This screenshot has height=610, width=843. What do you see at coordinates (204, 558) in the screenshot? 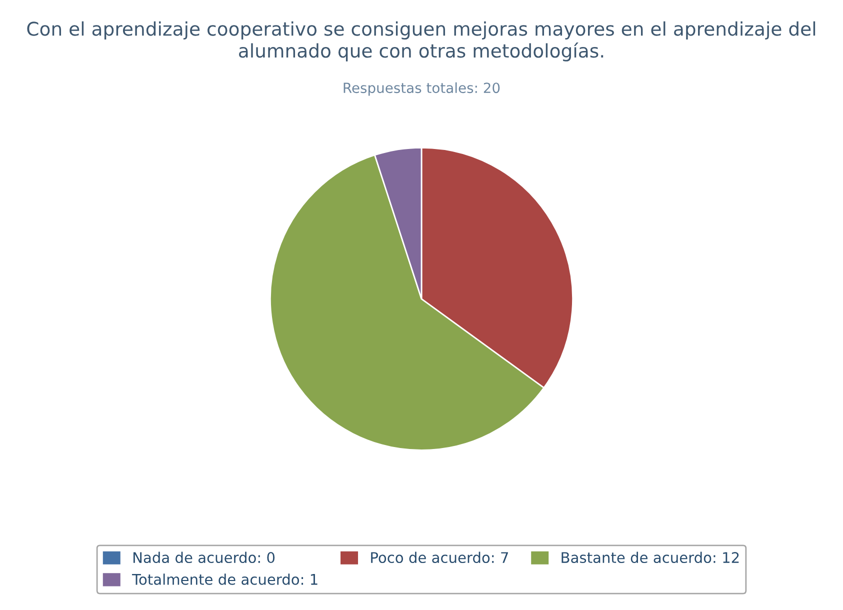
I see `legend-label: Nada de acuerdo: 0` at bounding box center [204, 558].